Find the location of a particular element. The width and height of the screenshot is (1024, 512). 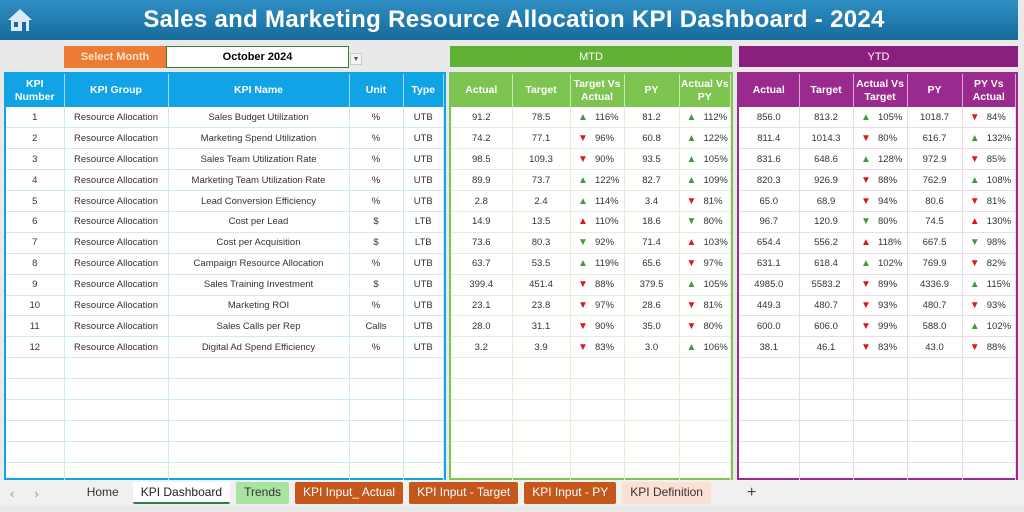

cell-type: LTB is located at coordinates (423, 243).